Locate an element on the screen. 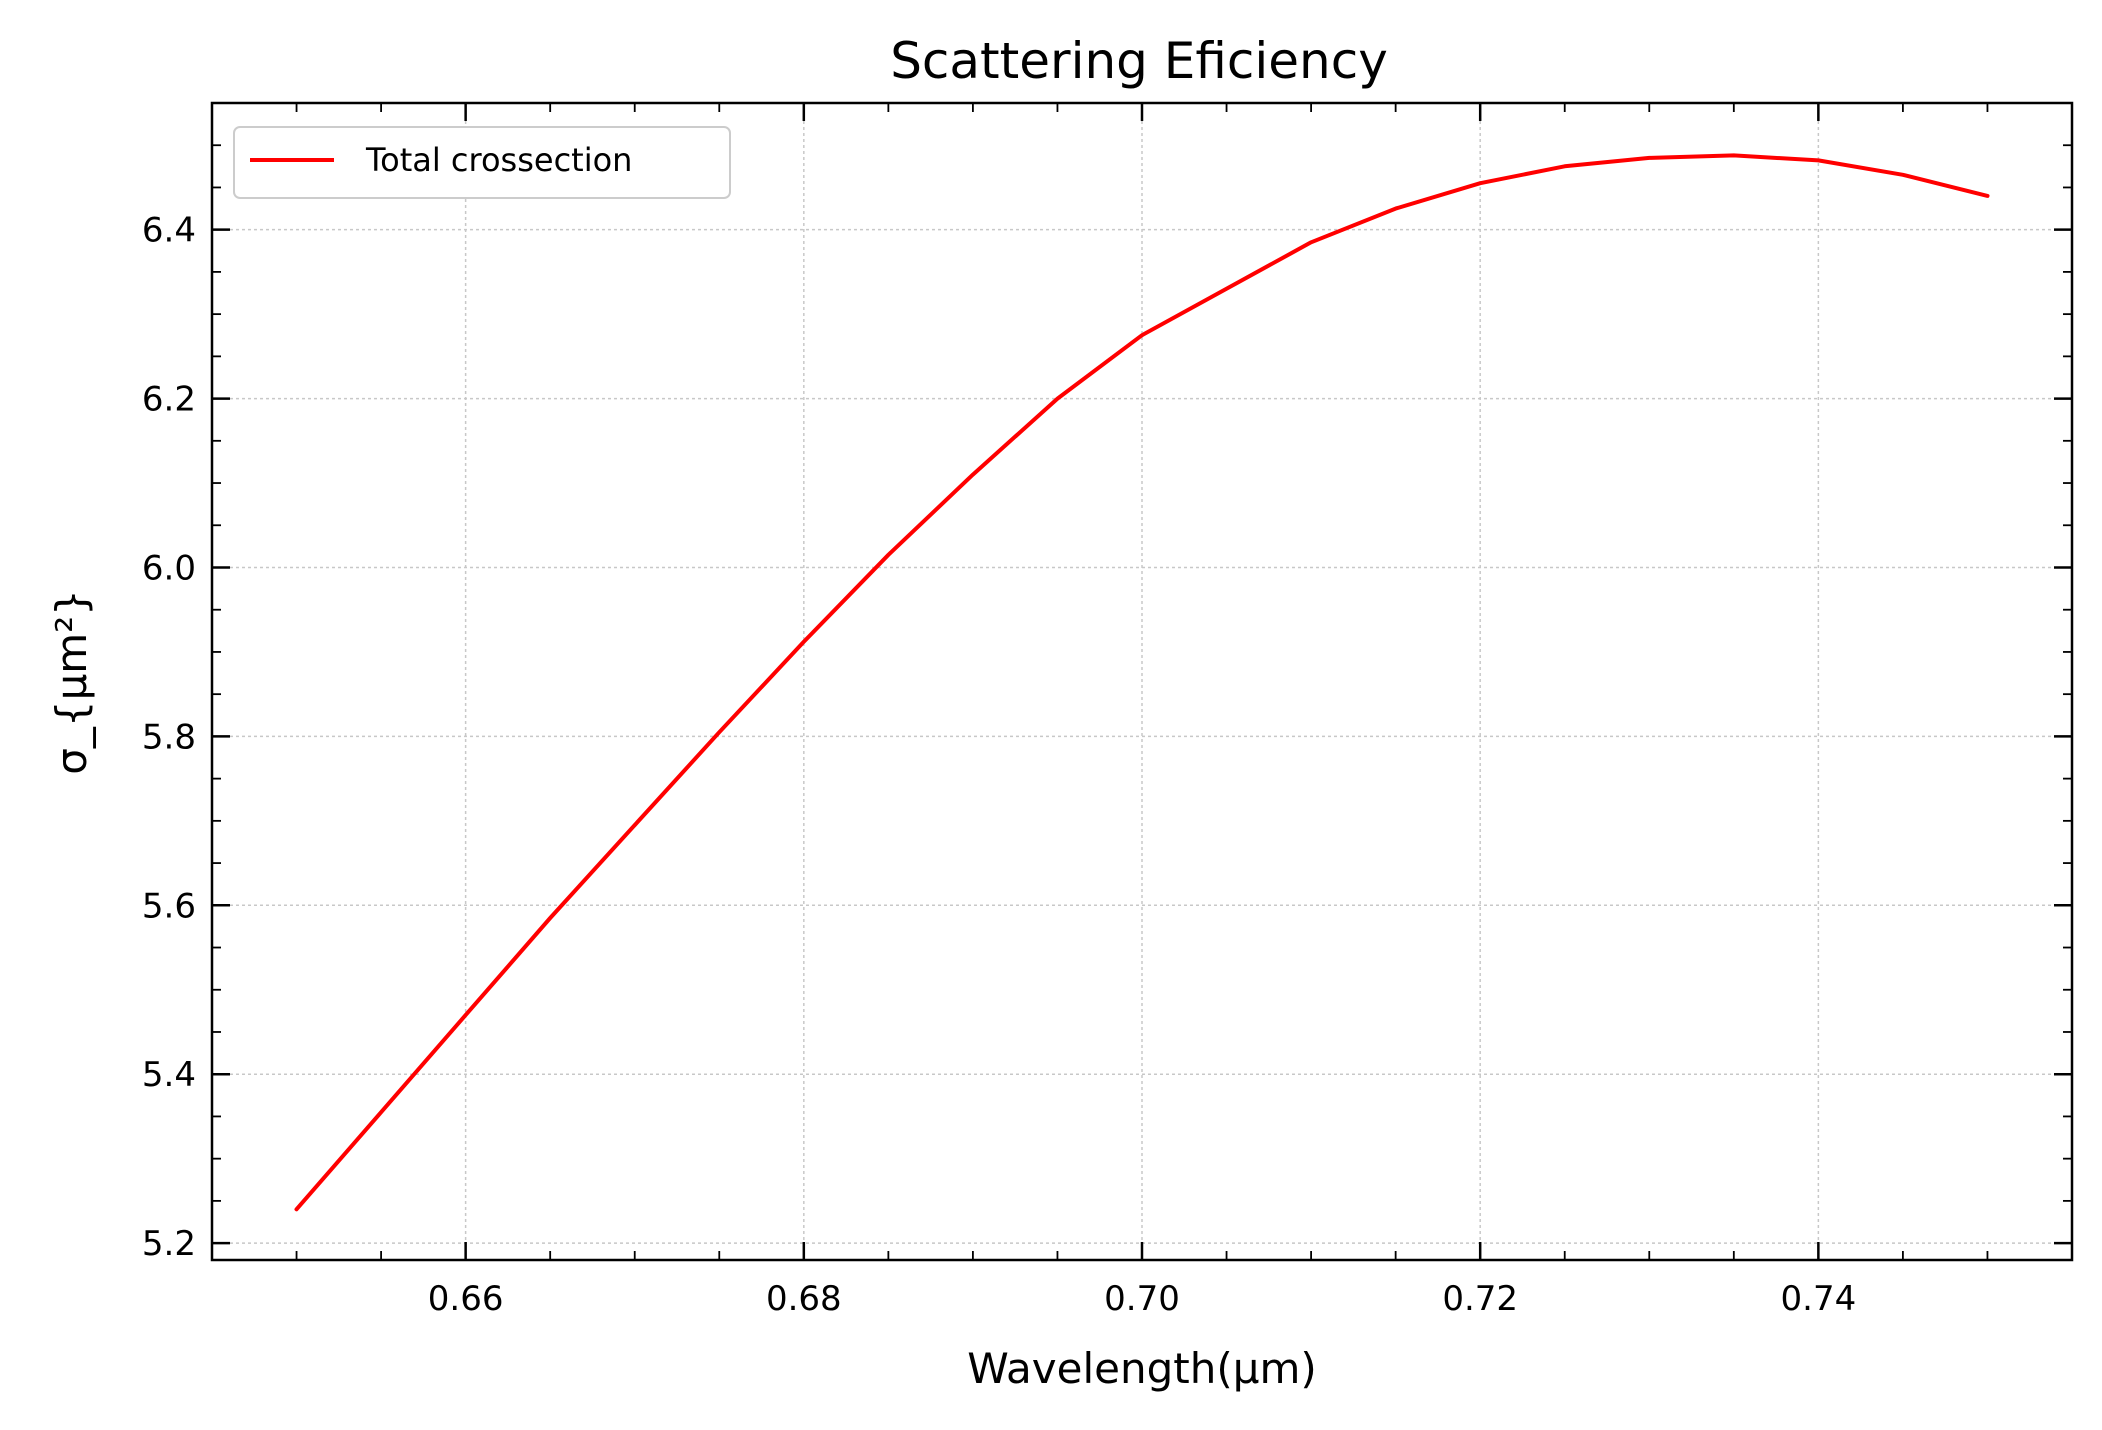 This screenshot has width=2102, height=1430. y-tick-label: 5.8 is located at coordinates (169, 737).